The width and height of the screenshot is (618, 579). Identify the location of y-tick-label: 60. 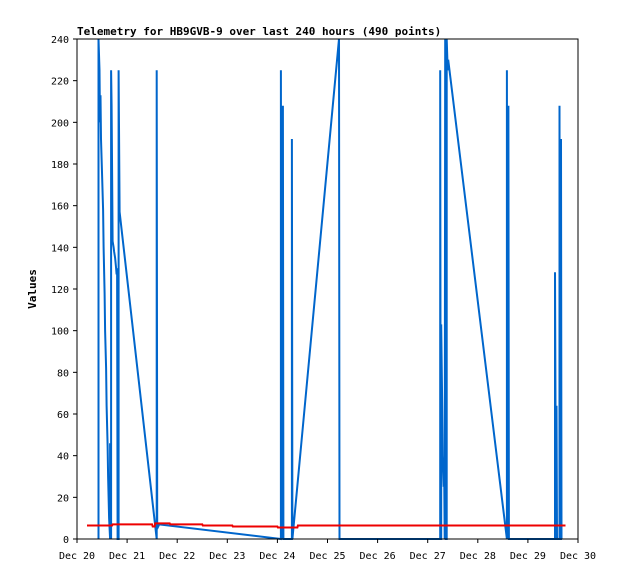
(63, 415).